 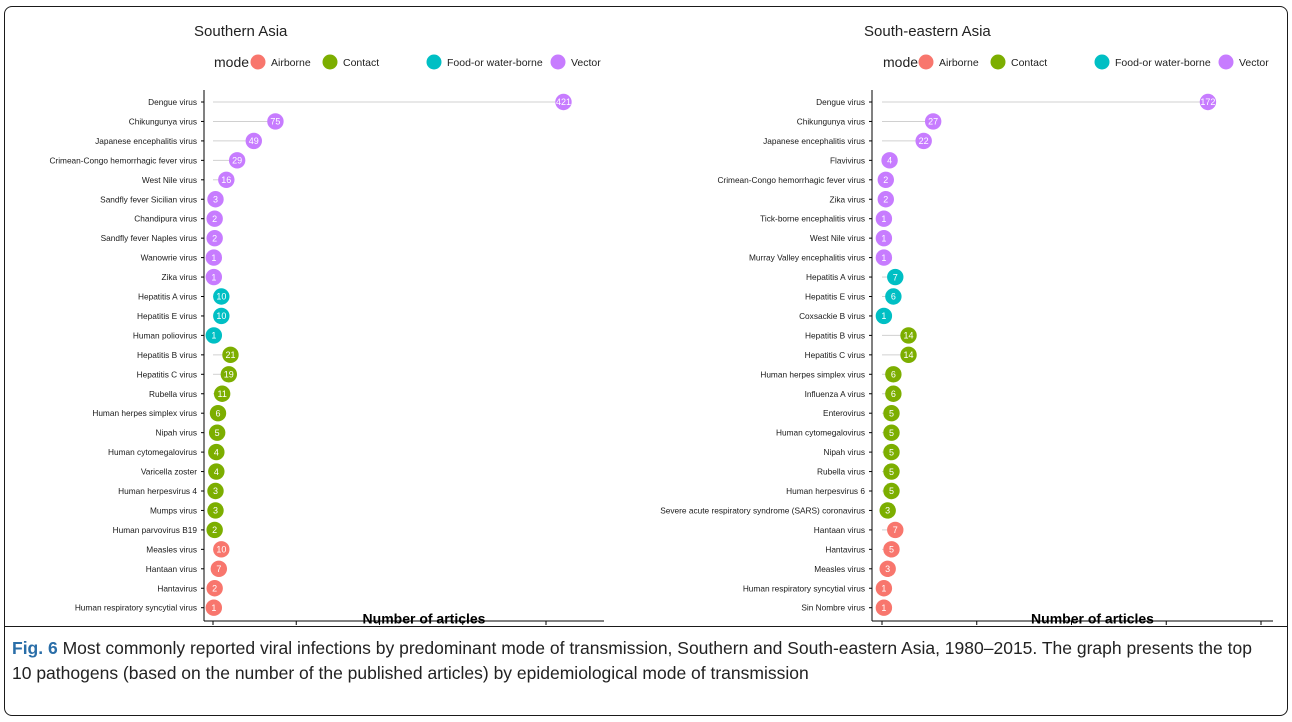 I want to click on category-label: Human herpesvirus 6, so click(x=825, y=491).